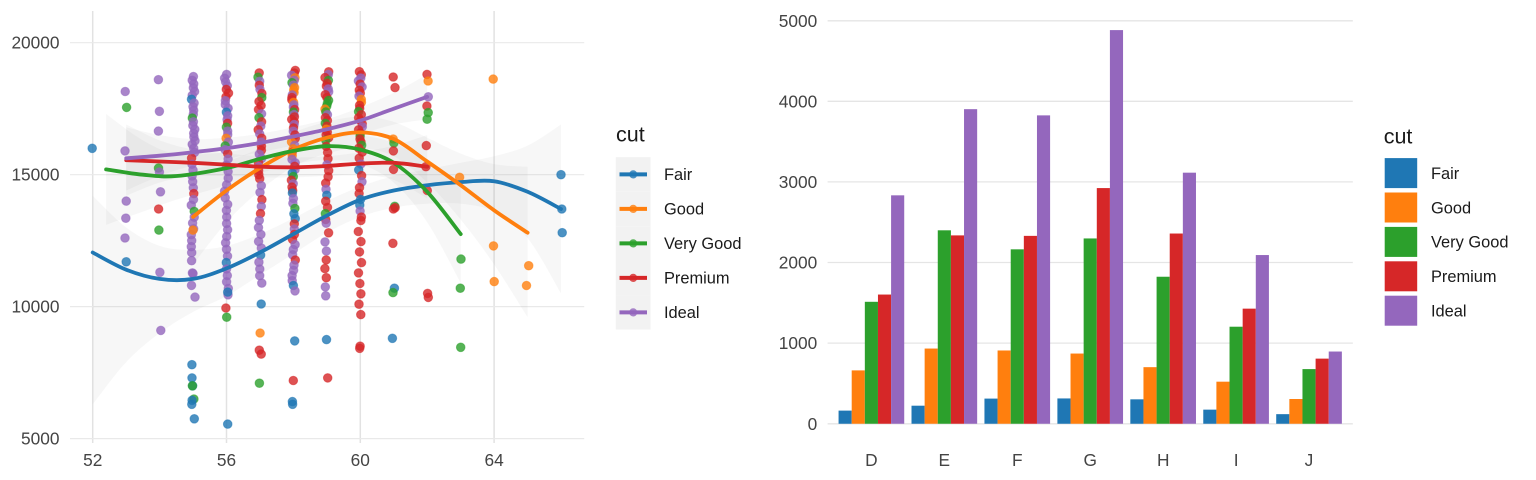  What do you see at coordinates (871, 460) in the screenshot?
I see `svg-text: D` at bounding box center [871, 460].